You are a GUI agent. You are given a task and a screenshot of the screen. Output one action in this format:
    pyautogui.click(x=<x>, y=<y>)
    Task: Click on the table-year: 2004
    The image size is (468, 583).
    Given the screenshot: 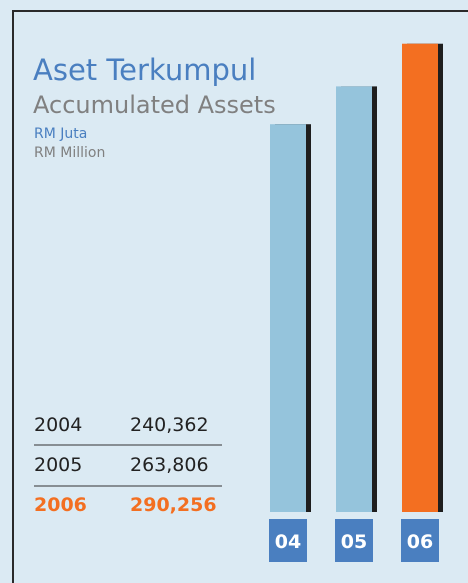 What is the action you would take?
    pyautogui.click(x=58, y=425)
    